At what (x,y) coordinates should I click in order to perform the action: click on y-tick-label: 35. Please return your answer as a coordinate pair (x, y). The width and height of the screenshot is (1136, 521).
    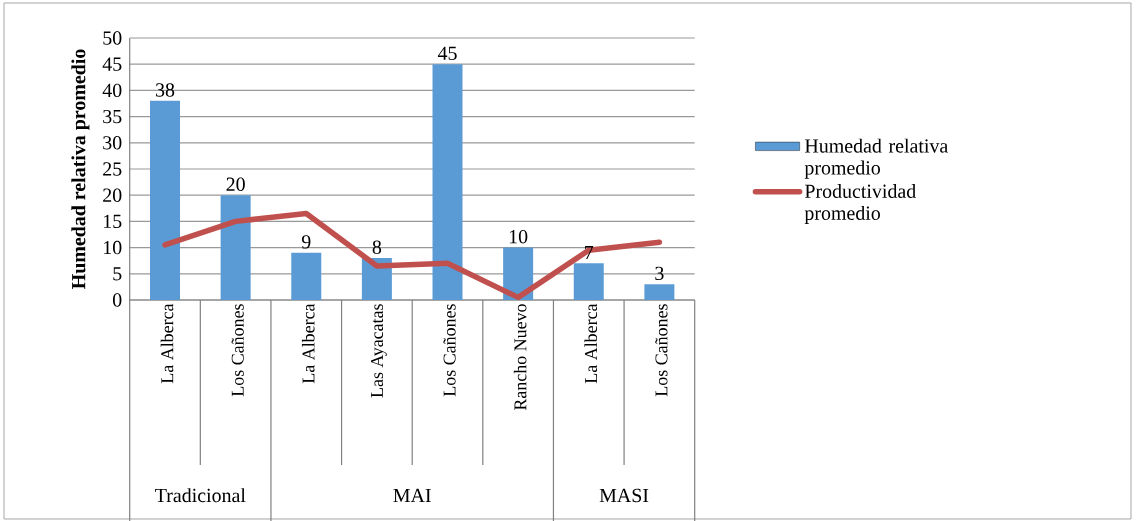
    Looking at the image, I should click on (112, 116).